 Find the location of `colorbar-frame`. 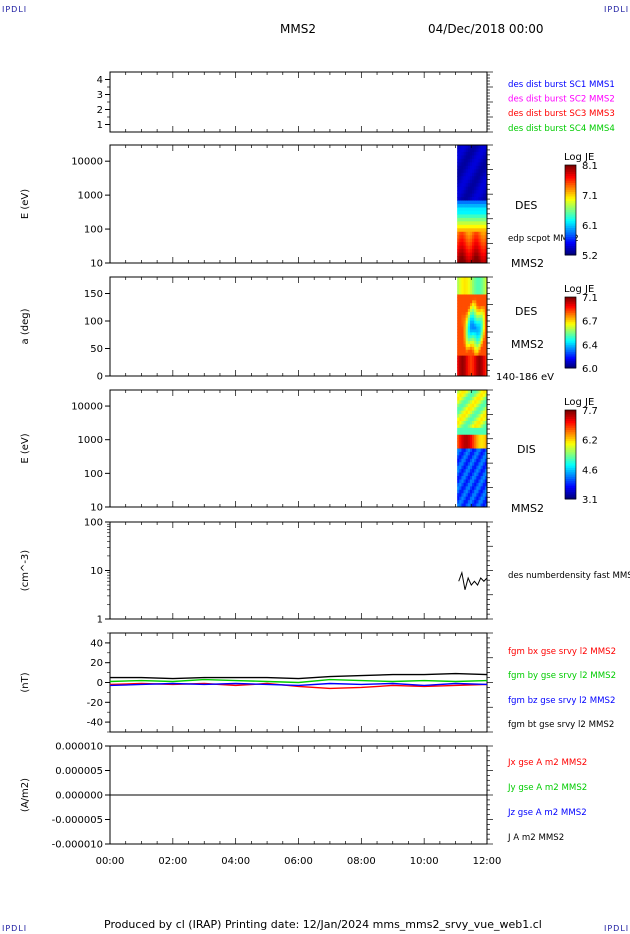

colorbar-frame is located at coordinates (570, 332).